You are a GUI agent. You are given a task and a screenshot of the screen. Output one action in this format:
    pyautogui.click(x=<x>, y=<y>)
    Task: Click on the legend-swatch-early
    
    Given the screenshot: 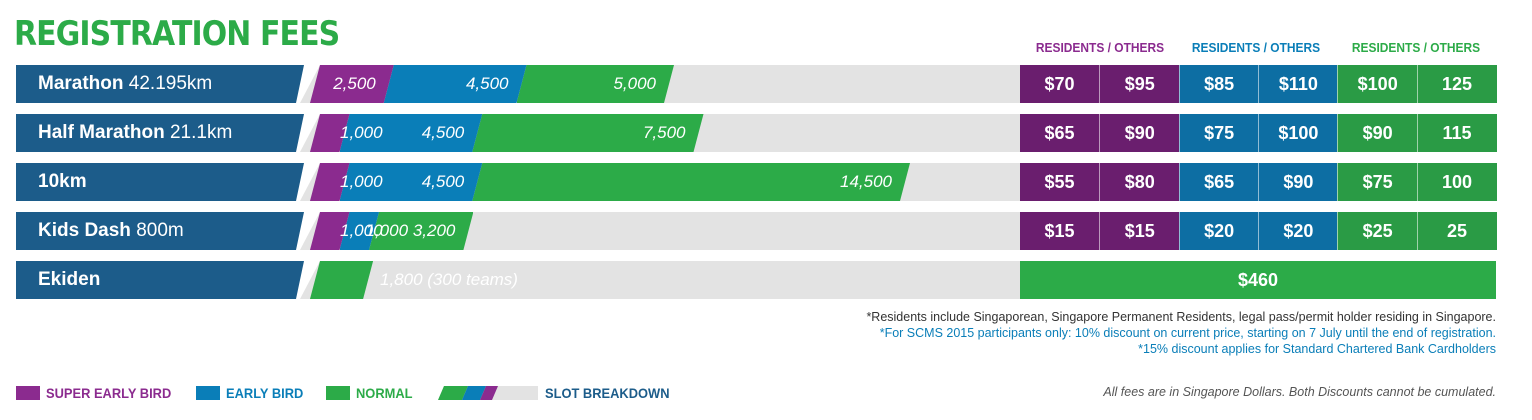 What is the action you would take?
    pyautogui.click(x=208, y=393)
    